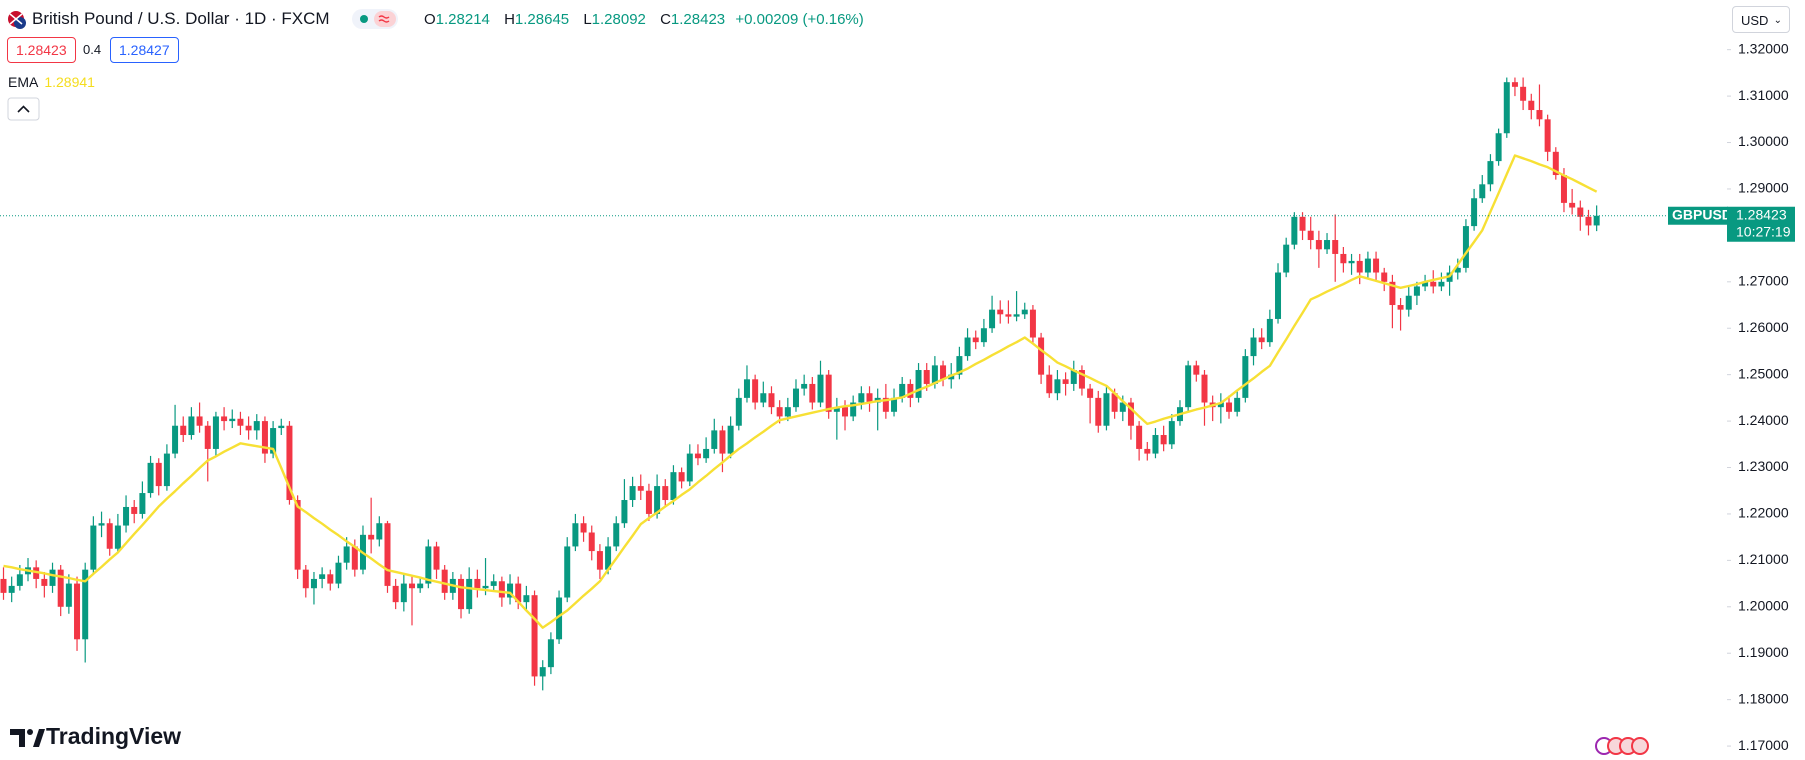 This screenshot has height=760, width=1805. I want to click on change-value: +0.00209 (+0.16%), so click(799, 19).